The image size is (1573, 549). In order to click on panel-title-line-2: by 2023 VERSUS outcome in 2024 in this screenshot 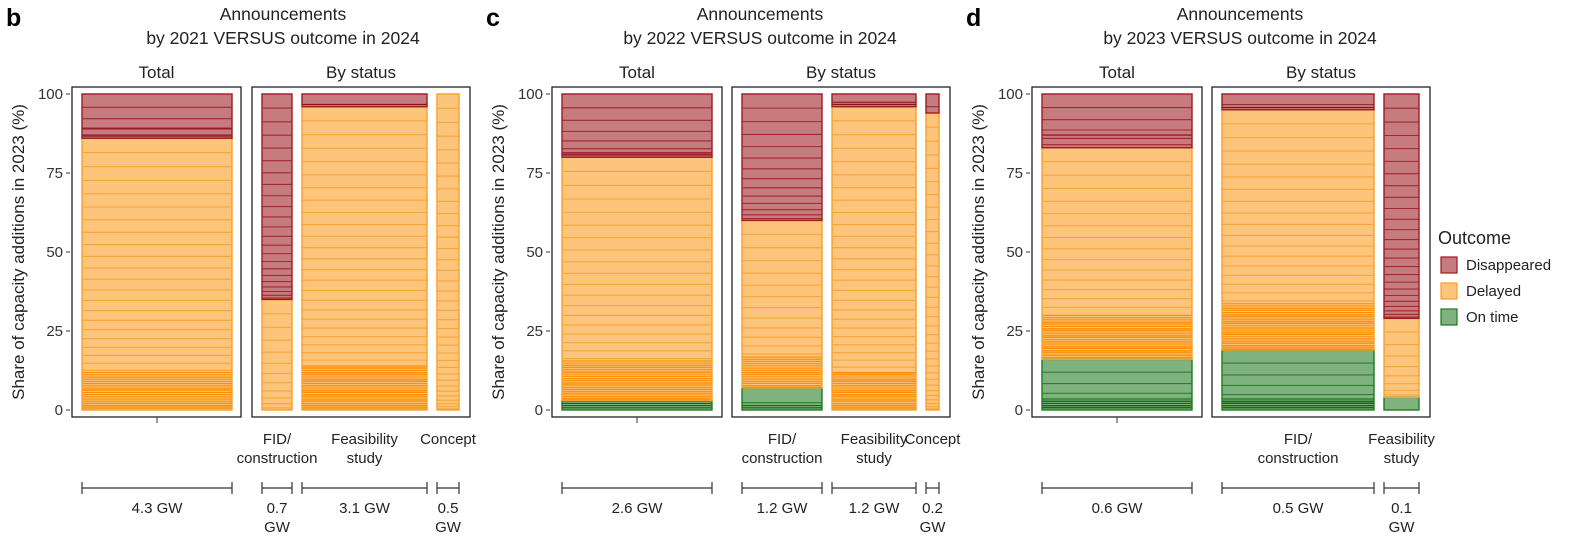, I will do `click(1240, 38)`.